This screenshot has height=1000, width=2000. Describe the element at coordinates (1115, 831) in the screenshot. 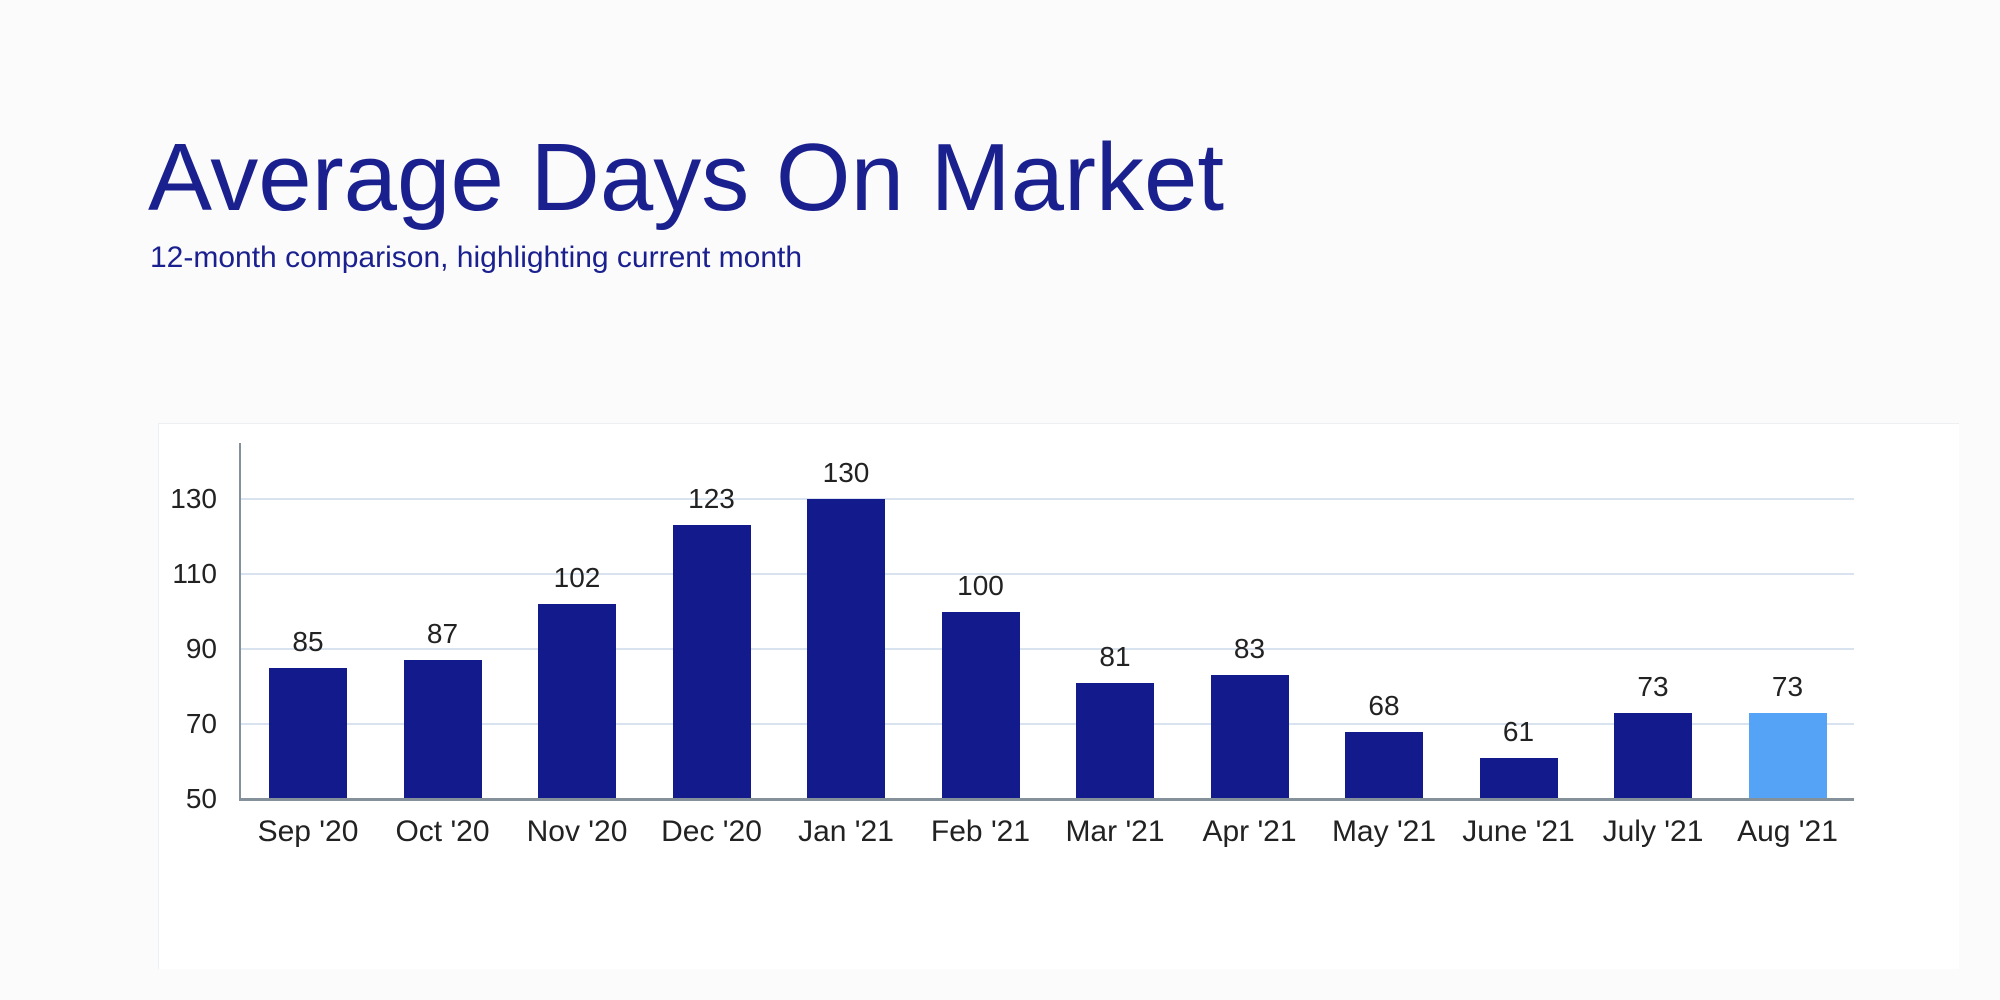

I see `x-tick-label: Mar '21` at that location.